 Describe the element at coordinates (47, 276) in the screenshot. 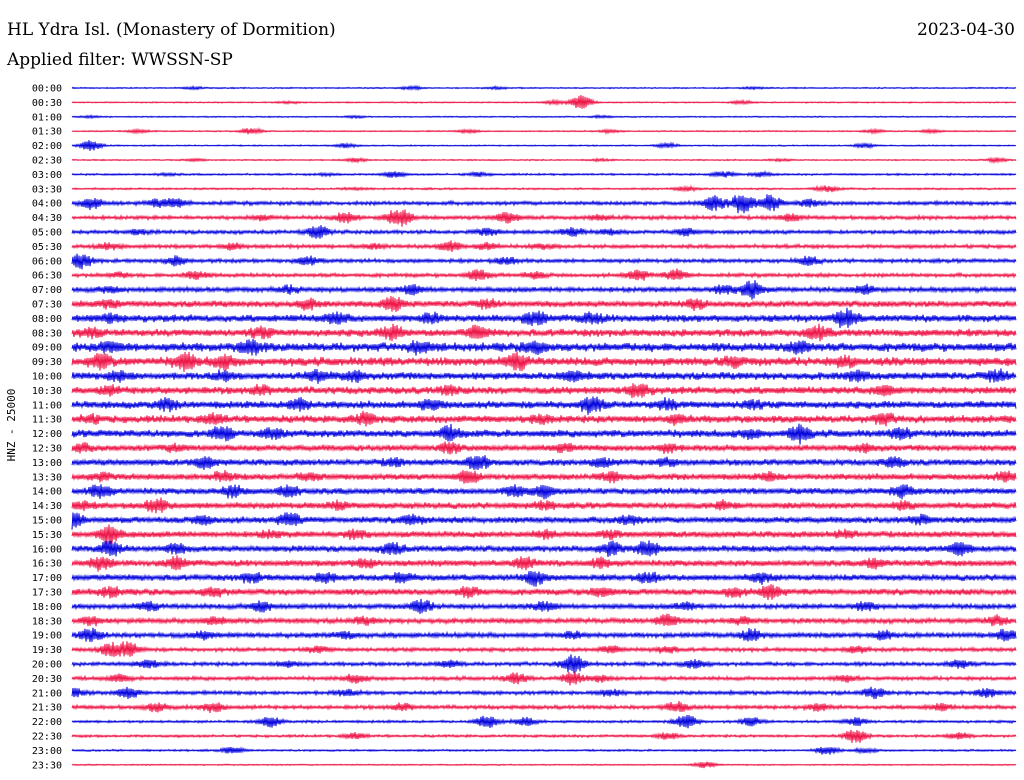

I see `row-time-label: 06:30` at that location.